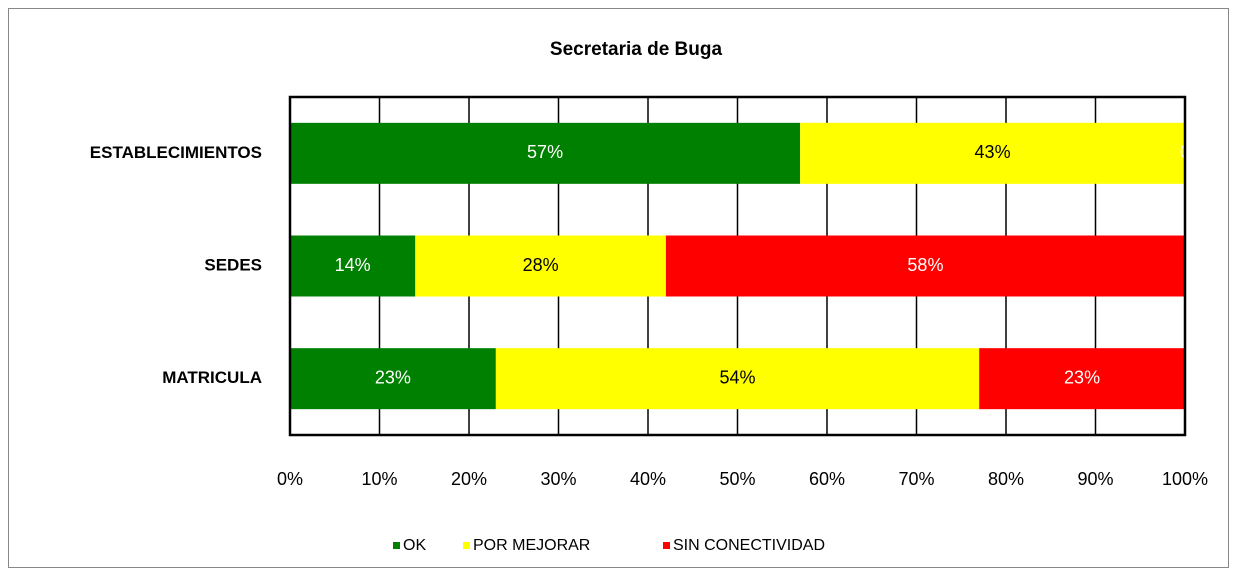 Image resolution: width=1237 pixels, height=576 pixels. Describe the element at coordinates (827, 479) in the screenshot. I see `x-tick-label: 60%` at that location.